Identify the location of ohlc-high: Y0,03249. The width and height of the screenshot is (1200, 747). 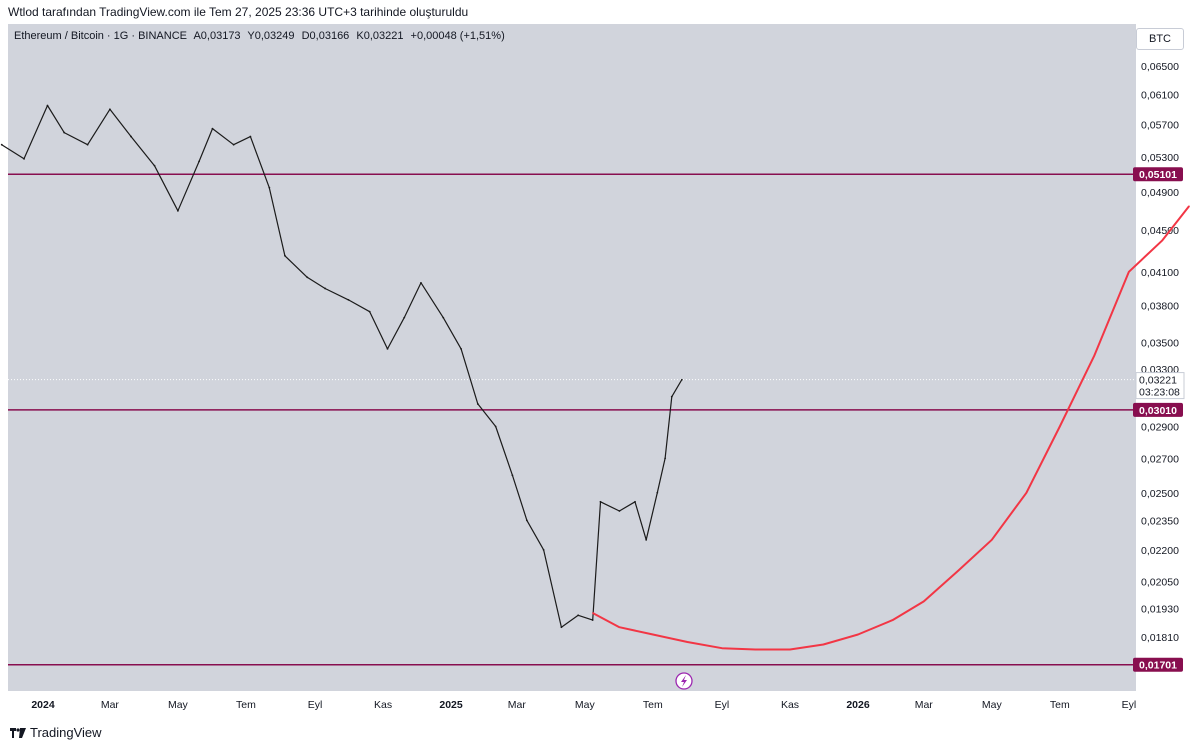
(271, 36).